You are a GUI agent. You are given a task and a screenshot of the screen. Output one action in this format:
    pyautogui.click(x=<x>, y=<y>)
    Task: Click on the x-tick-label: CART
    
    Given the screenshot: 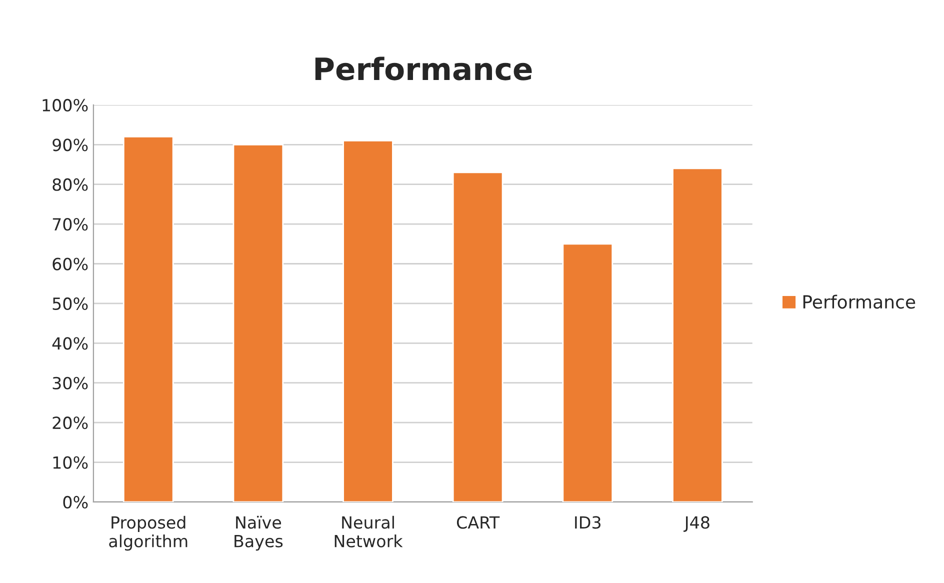 What is the action you would take?
    pyautogui.click(x=478, y=522)
    